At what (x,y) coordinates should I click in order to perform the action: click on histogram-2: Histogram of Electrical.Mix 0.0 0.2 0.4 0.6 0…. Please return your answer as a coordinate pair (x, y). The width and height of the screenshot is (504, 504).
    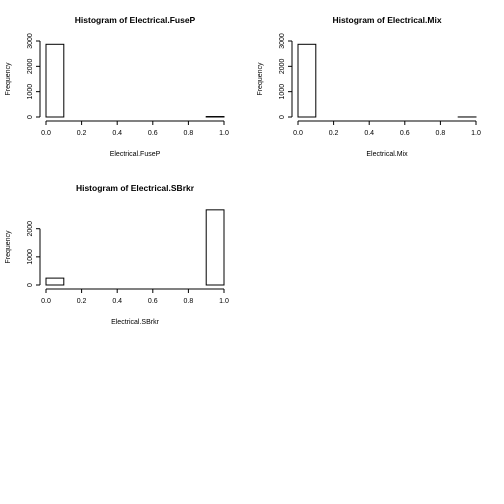
    Looking at the image, I should click on (369, 86).